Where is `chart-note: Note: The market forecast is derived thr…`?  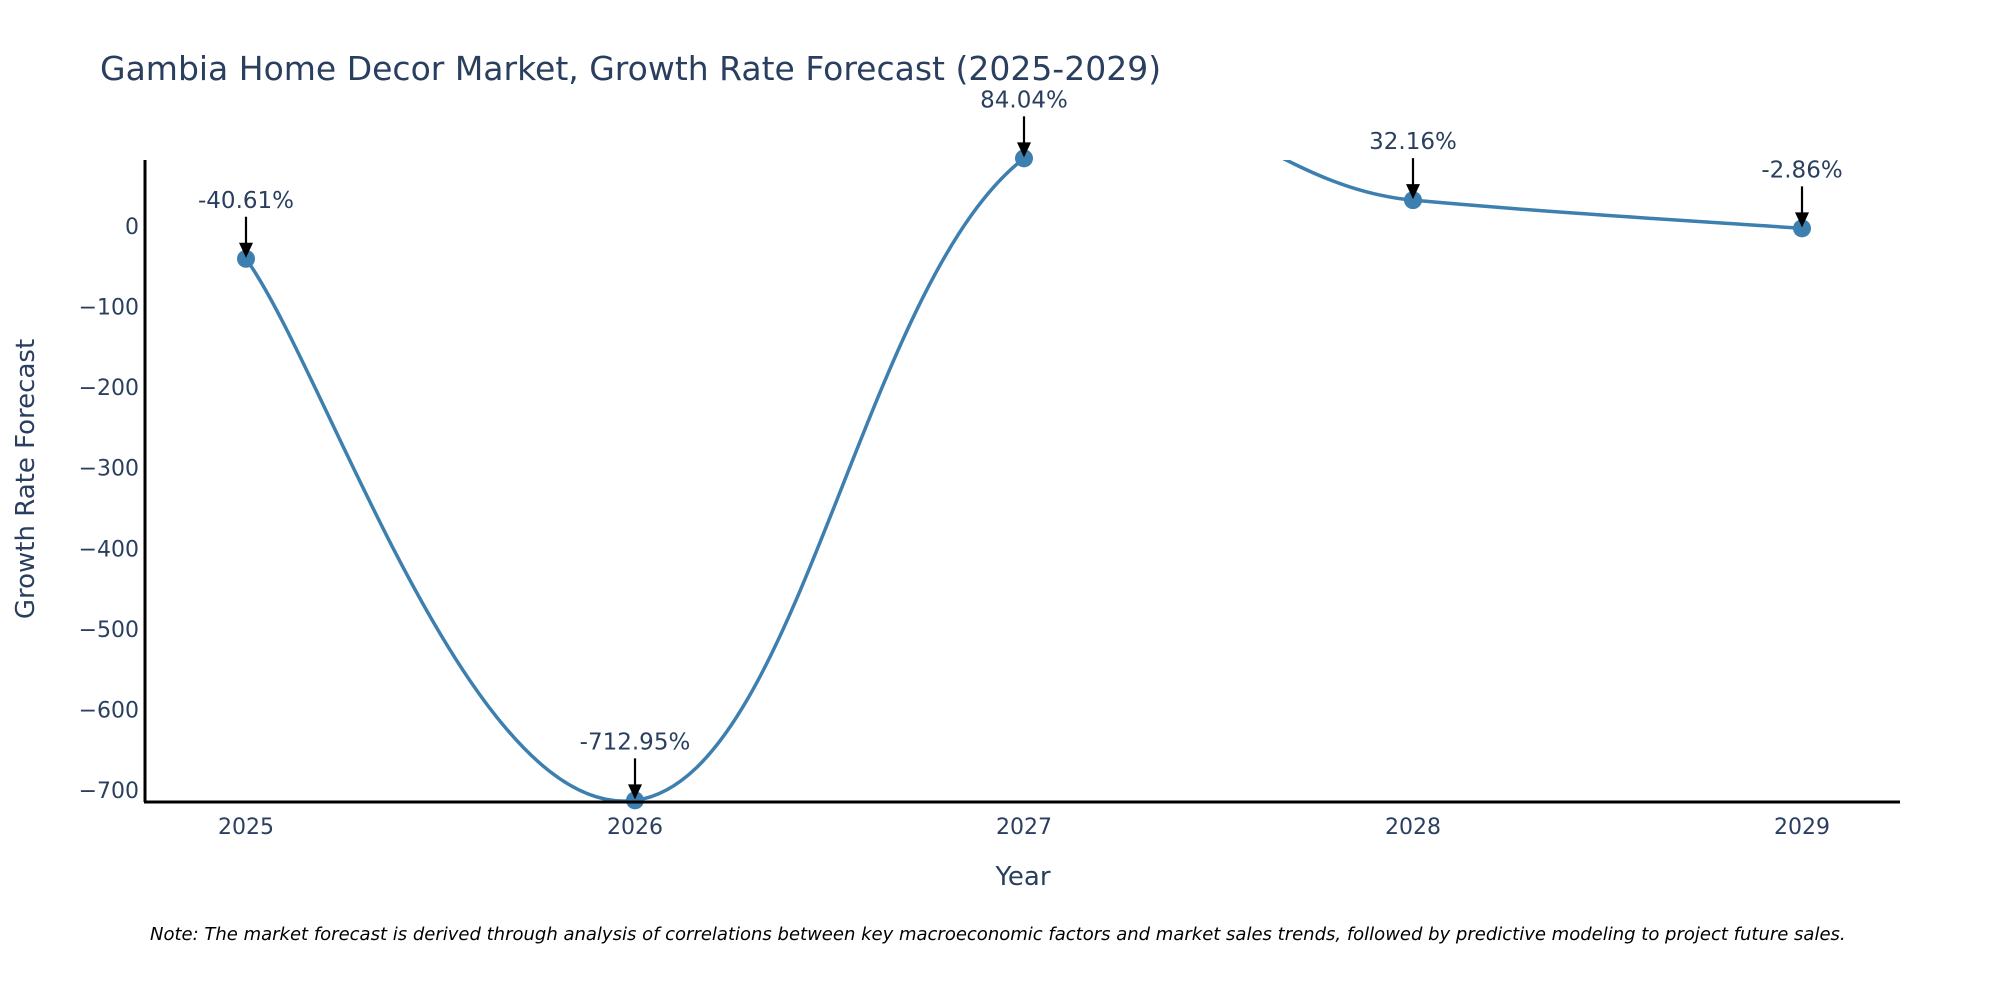
chart-note: Note: The market forecast is derived thr… is located at coordinates (998, 934).